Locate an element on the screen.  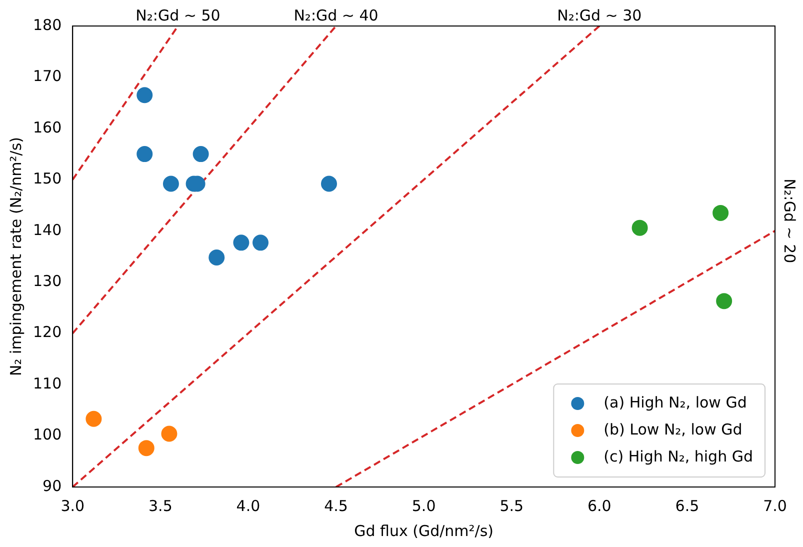
text: N₂:Gd ~ 20 is located at coordinates (789, 221).